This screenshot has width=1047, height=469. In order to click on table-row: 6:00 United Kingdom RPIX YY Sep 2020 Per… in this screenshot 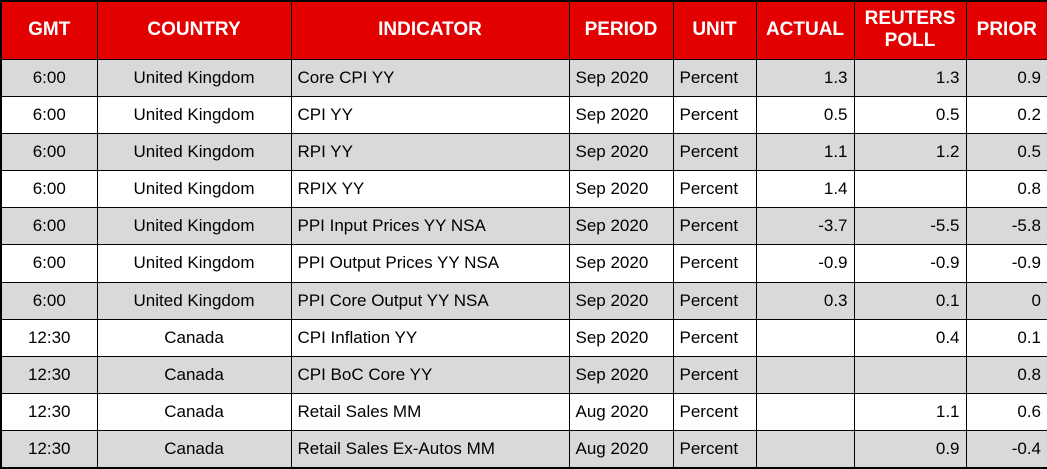, I will do `click(523, 189)`.